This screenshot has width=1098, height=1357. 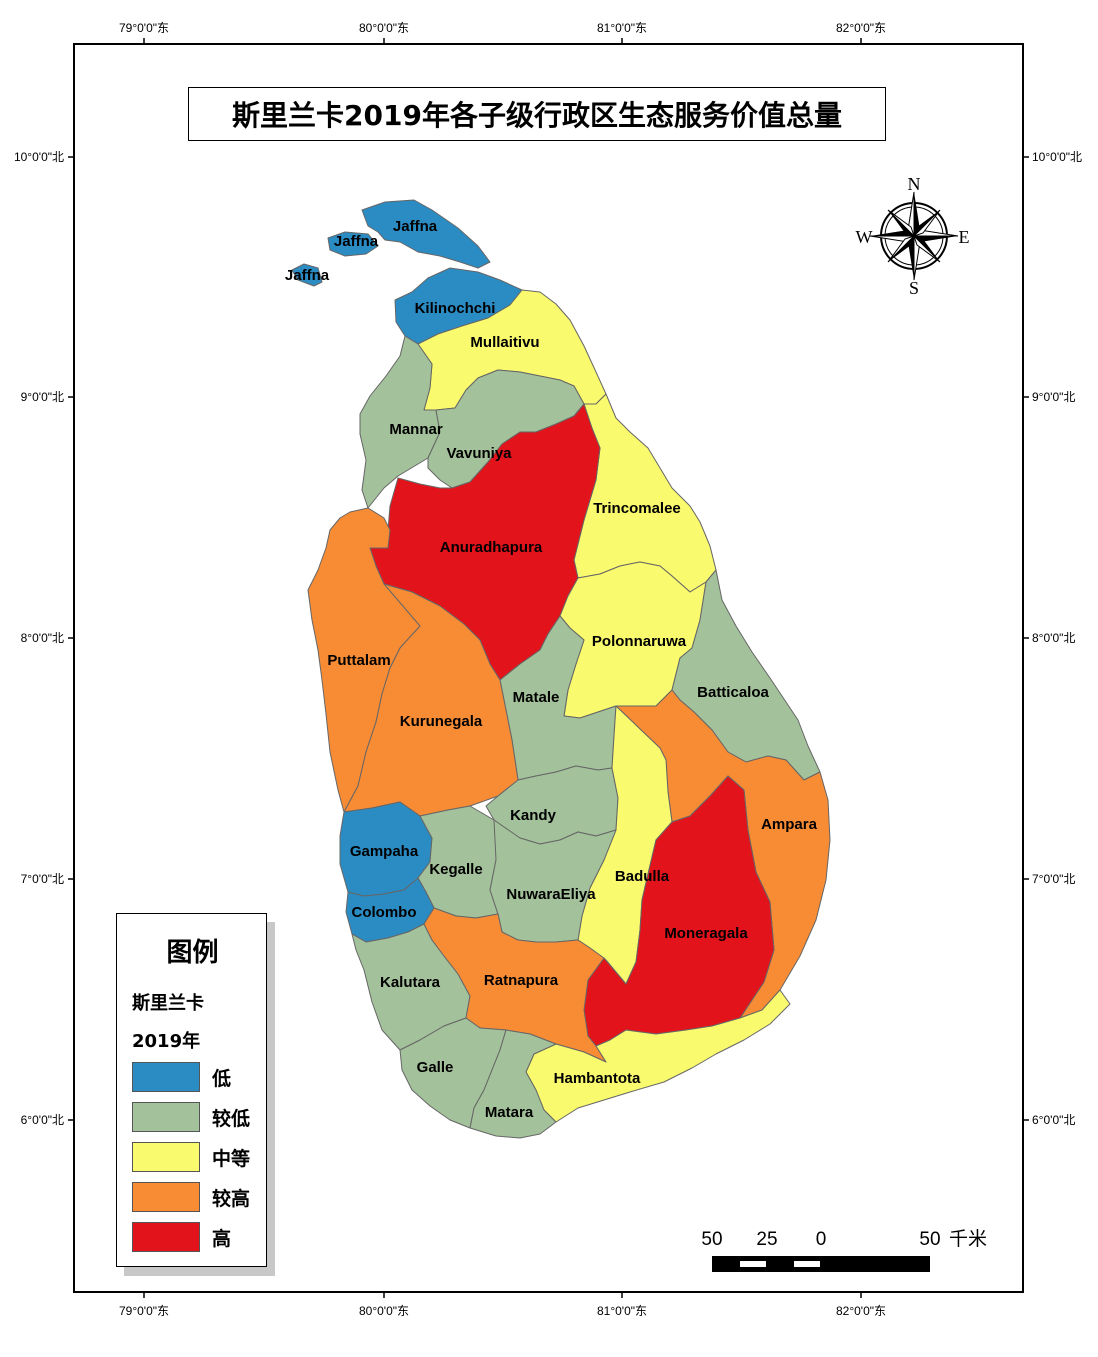 What do you see at coordinates (622, 28) in the screenshot?
I see `lon-label-top: 81°0'0"东` at bounding box center [622, 28].